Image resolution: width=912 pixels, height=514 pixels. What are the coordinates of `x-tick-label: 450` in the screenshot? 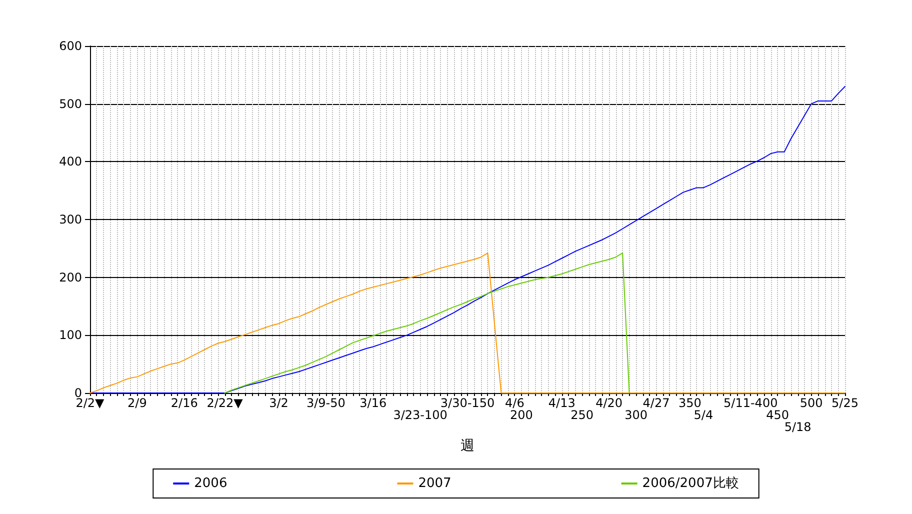 It's located at (778, 415).